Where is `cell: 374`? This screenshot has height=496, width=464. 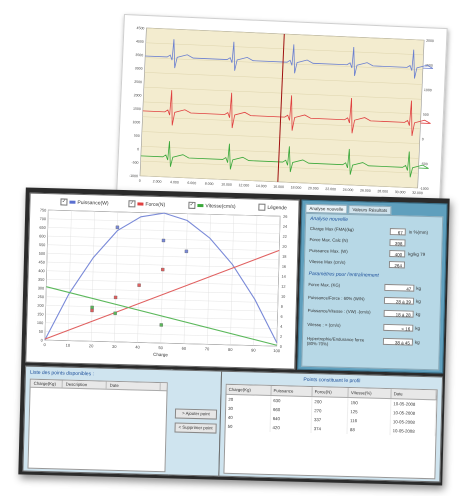
cell: 374 is located at coordinates (329, 429).